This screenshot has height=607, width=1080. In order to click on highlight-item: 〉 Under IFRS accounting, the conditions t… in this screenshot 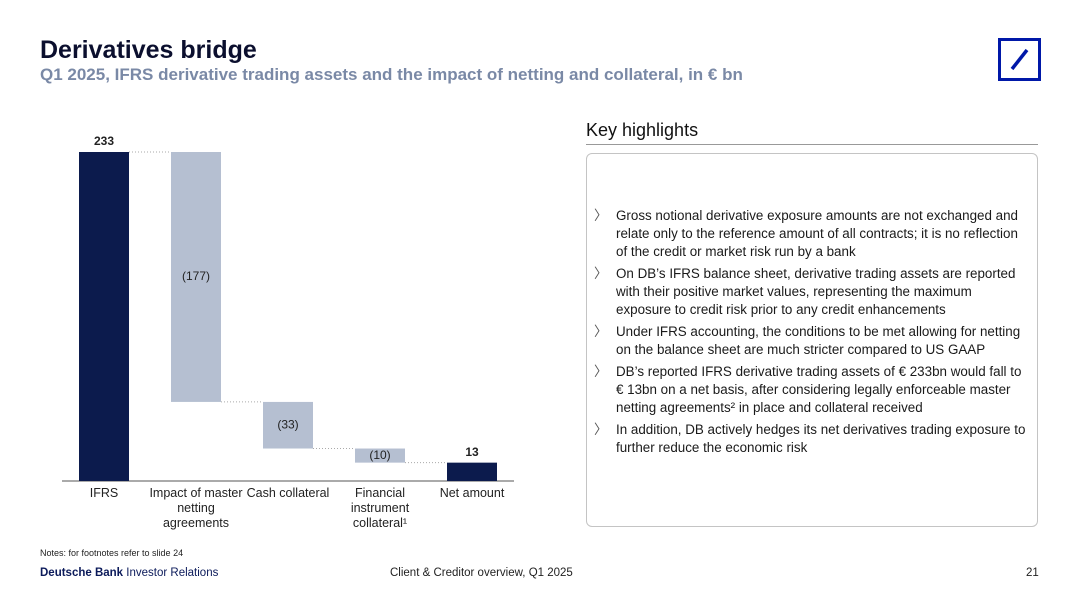, I will do `click(812, 341)`.